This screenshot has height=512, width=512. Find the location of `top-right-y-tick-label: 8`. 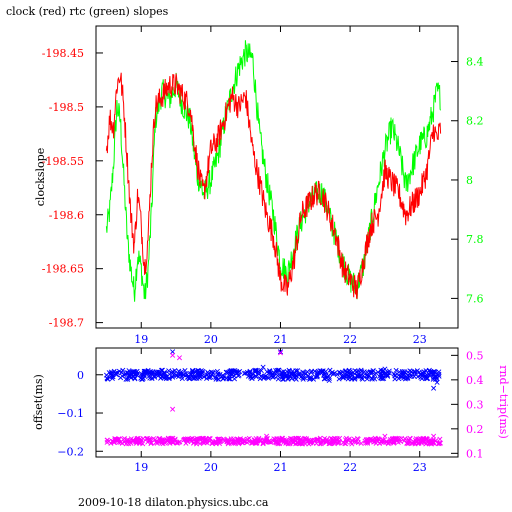

top-right-y-tick-label: 8 is located at coordinates (469, 180).